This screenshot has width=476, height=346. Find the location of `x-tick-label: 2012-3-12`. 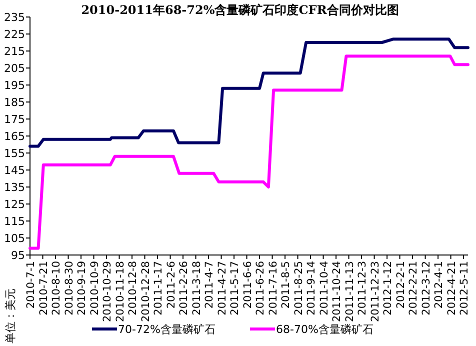

x-tick-label: 2012-3-12 is located at coordinates (426, 288).